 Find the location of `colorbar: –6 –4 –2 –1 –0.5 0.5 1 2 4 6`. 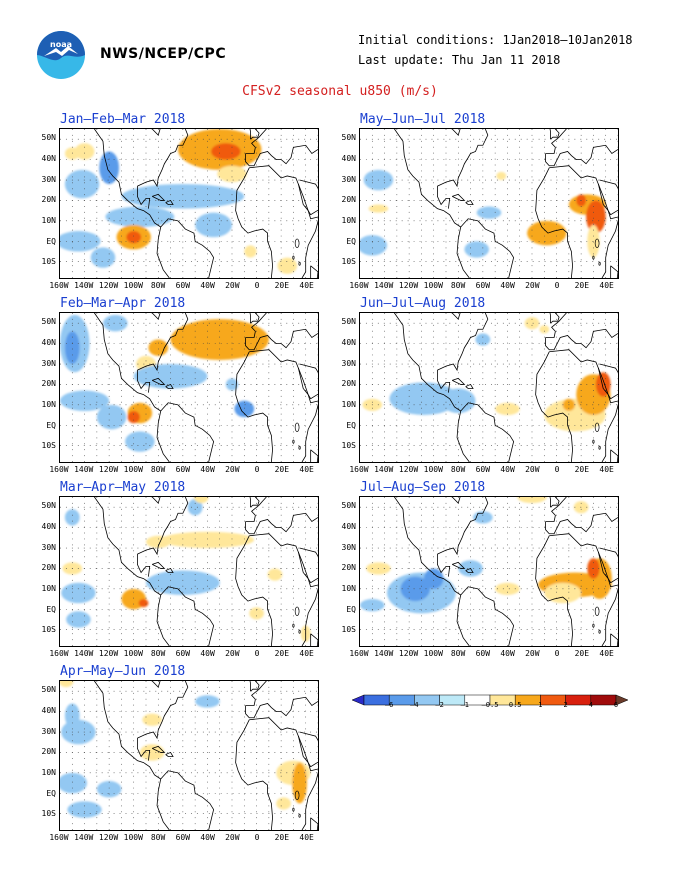

colorbar: –6 –4 –2 –1 –0.5 0.5 1 2 4 6 is located at coordinates (490, 700).